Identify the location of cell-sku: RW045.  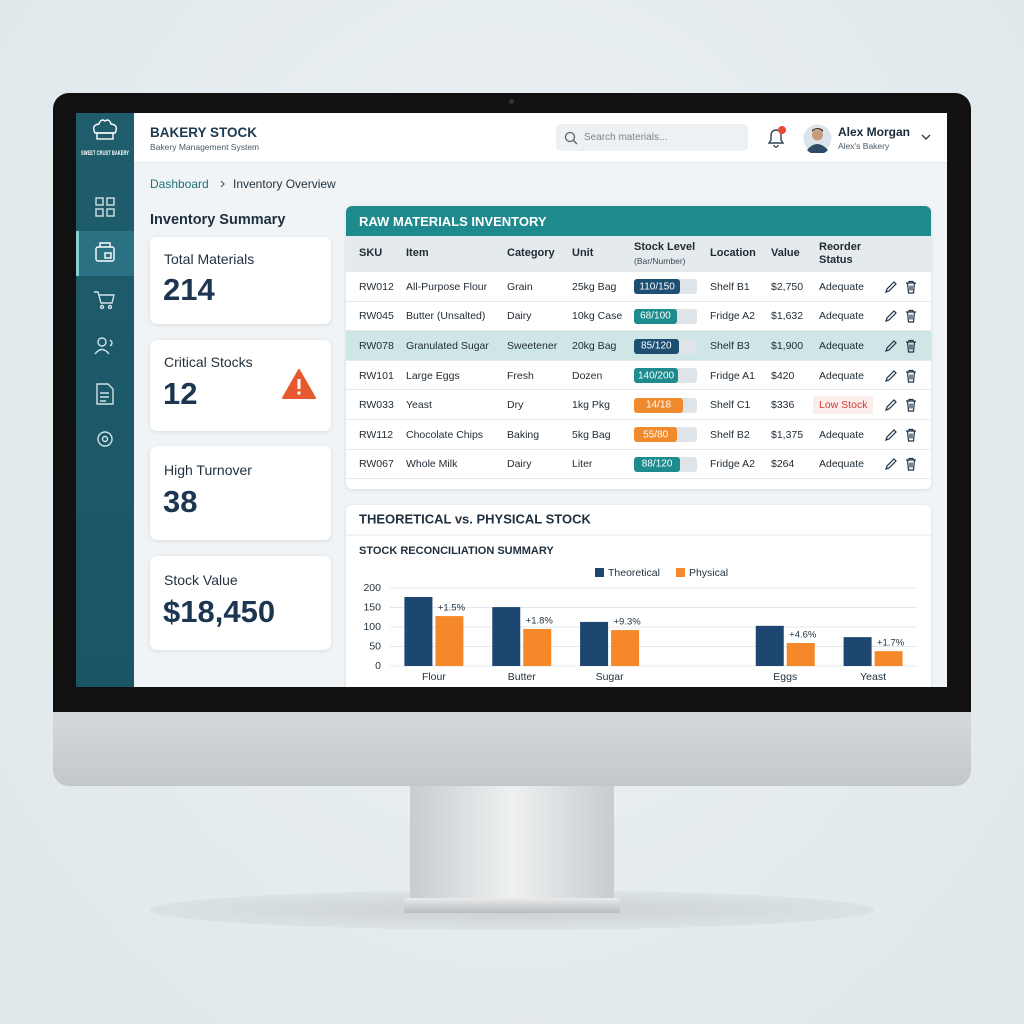
(376, 316).